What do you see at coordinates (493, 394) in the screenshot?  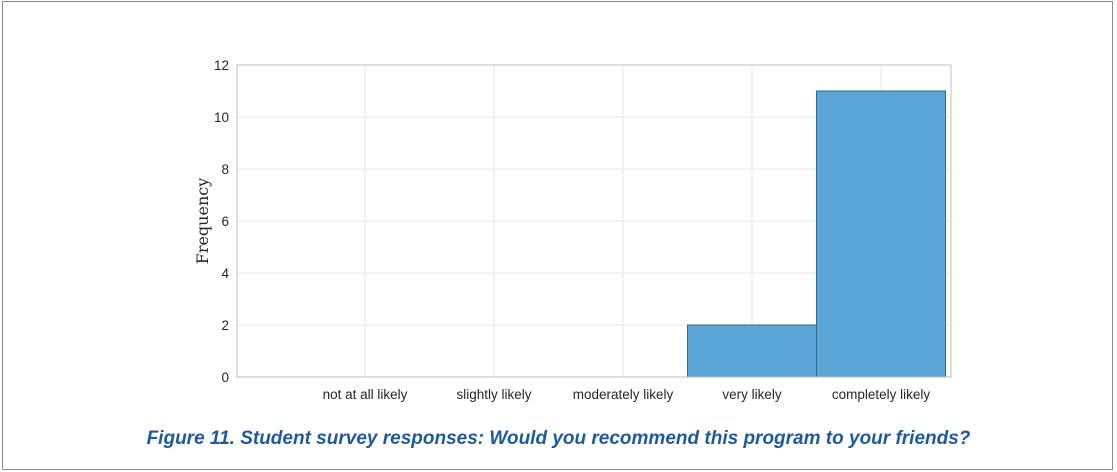 I see `x-tick-label: slightly likely` at bounding box center [493, 394].